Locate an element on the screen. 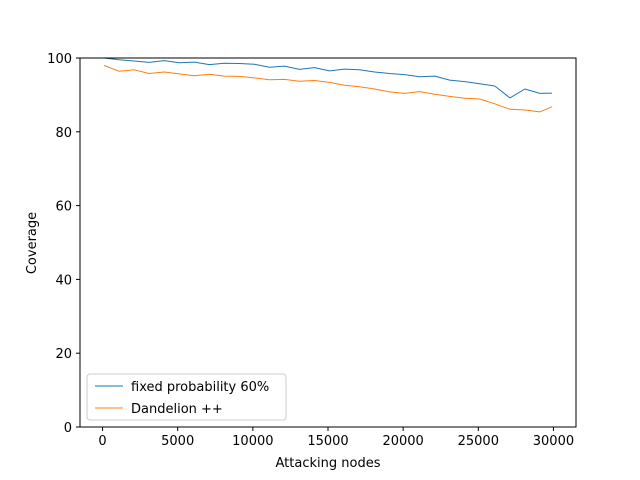 Image resolution: width=640 pixels, height=480 pixels. series-line-dandelion is located at coordinates (328, 88).